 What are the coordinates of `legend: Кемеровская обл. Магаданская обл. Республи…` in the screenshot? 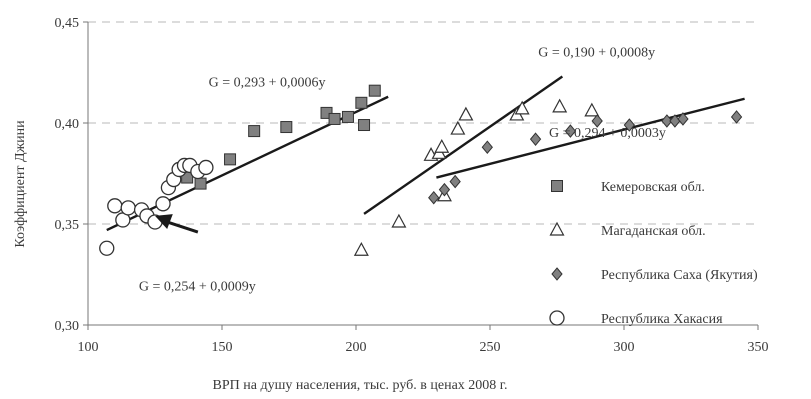 It's located at (653, 253).